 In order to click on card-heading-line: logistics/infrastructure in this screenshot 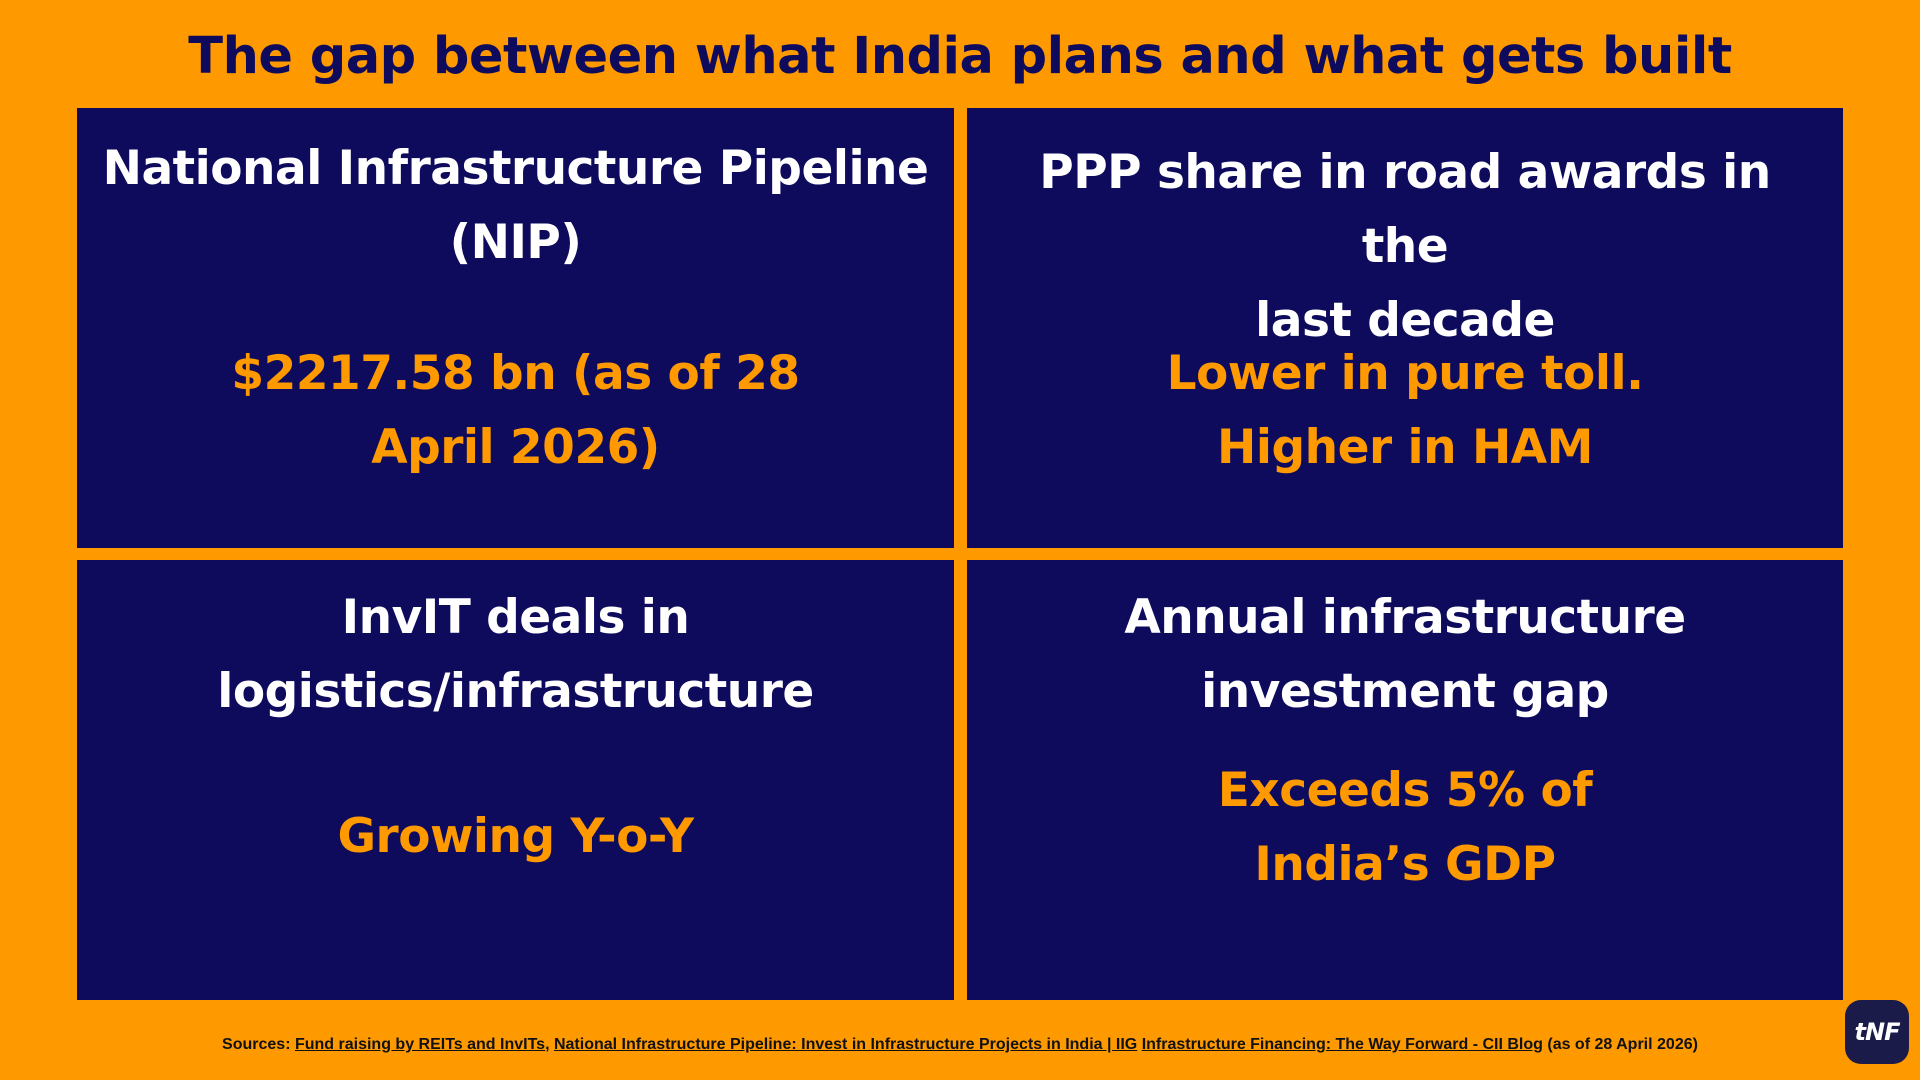, I will do `click(515, 691)`.